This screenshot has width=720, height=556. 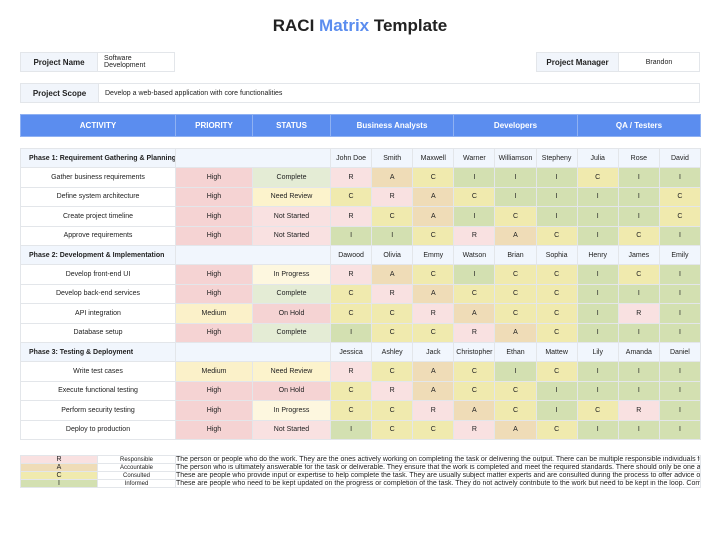 What do you see at coordinates (98, 235) in the screenshot?
I see `activity-cell: Approve requirements` at bounding box center [98, 235].